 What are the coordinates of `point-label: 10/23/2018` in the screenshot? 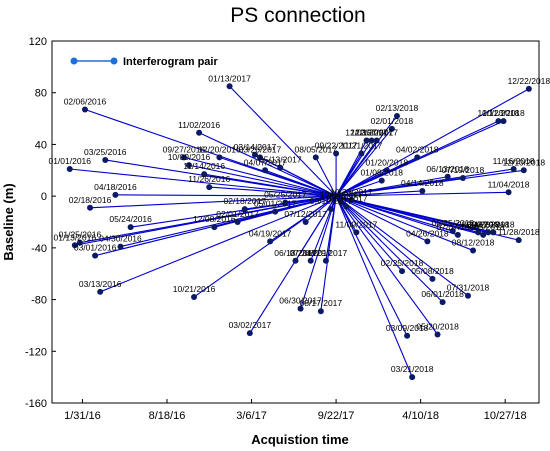 It's located at (503, 113).